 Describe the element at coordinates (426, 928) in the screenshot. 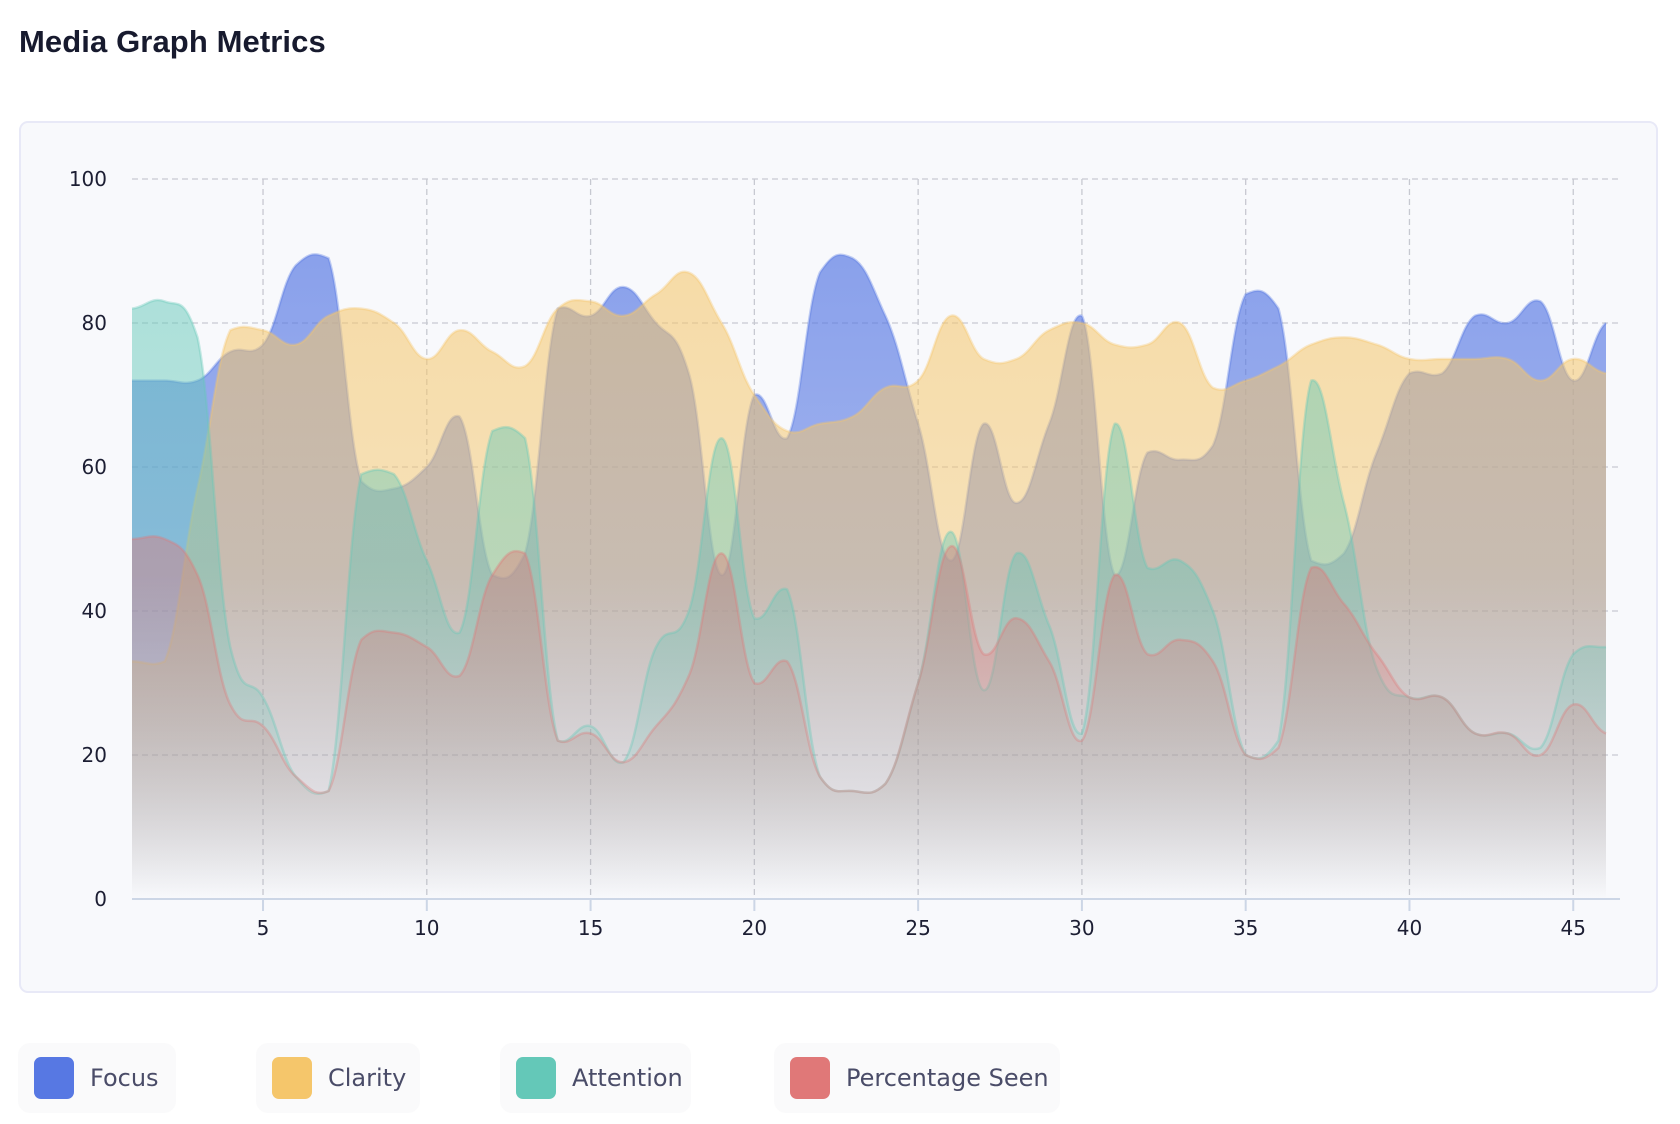

I see `x-tick-label: 10` at that location.